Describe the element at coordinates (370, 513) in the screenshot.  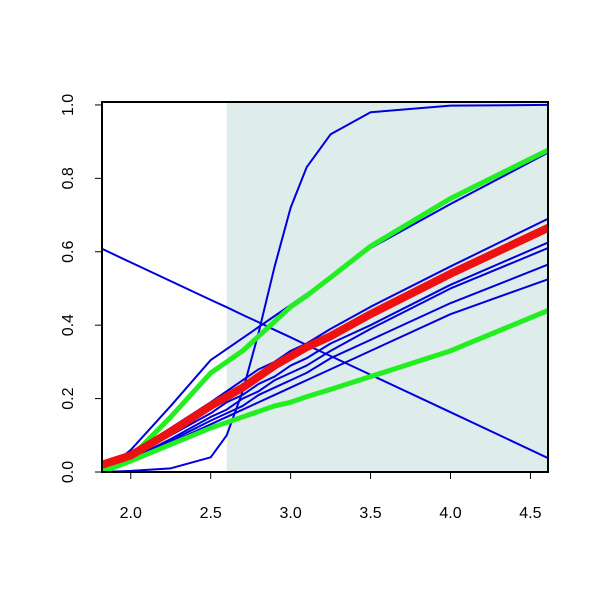
I see `x-tick-label: 3.5` at that location.